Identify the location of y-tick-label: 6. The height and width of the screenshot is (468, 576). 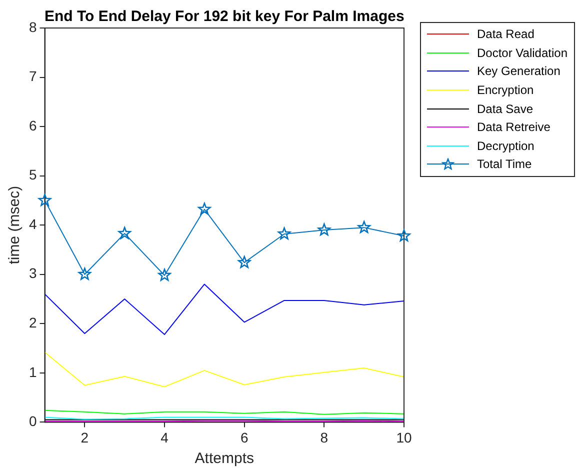
(32, 125).